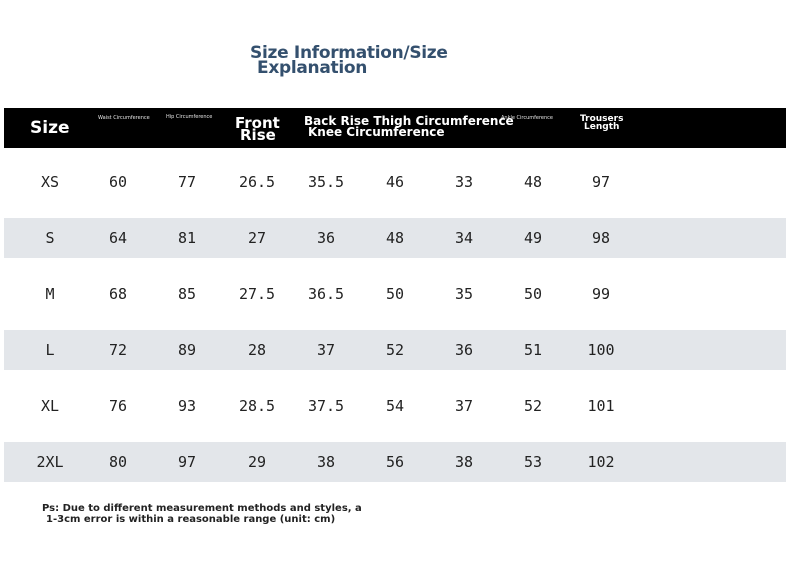 The image size is (790, 568). I want to click on table-cell: 34, so click(464, 238).